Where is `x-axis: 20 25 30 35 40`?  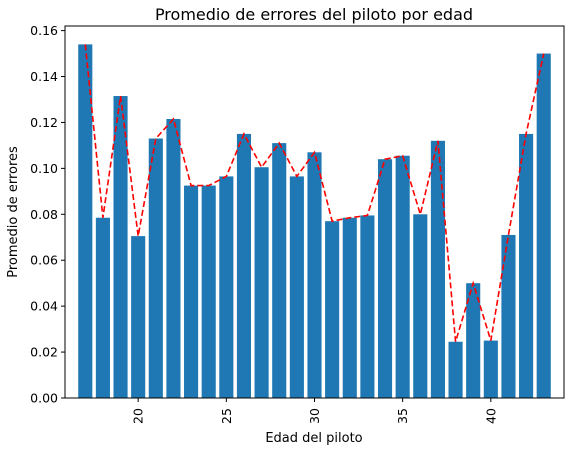 x-axis: 20 25 30 35 40 is located at coordinates (314, 411).